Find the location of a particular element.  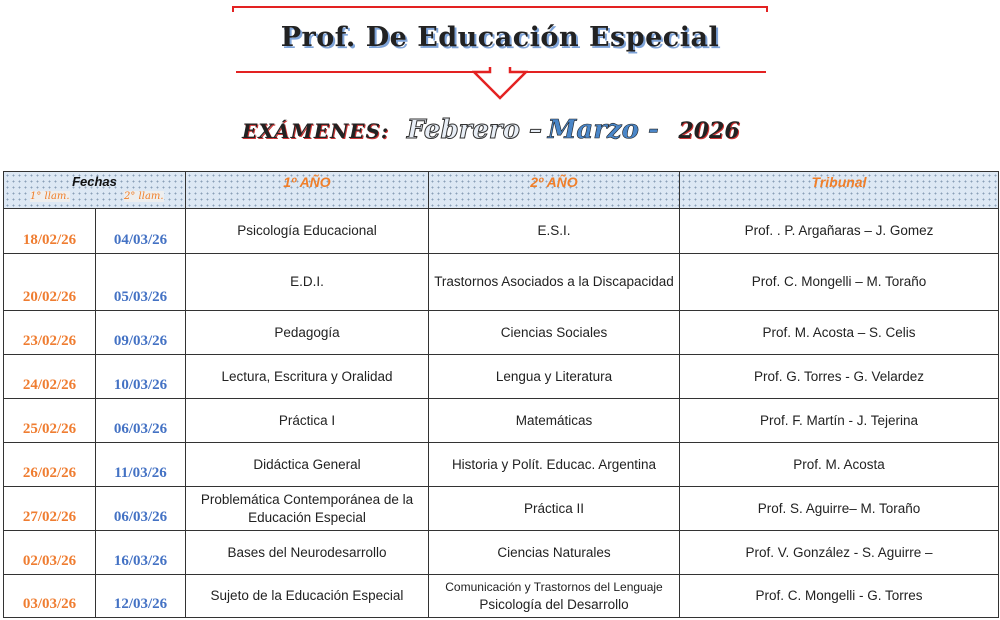

first-call-date: 20/02/26 is located at coordinates (49, 282).